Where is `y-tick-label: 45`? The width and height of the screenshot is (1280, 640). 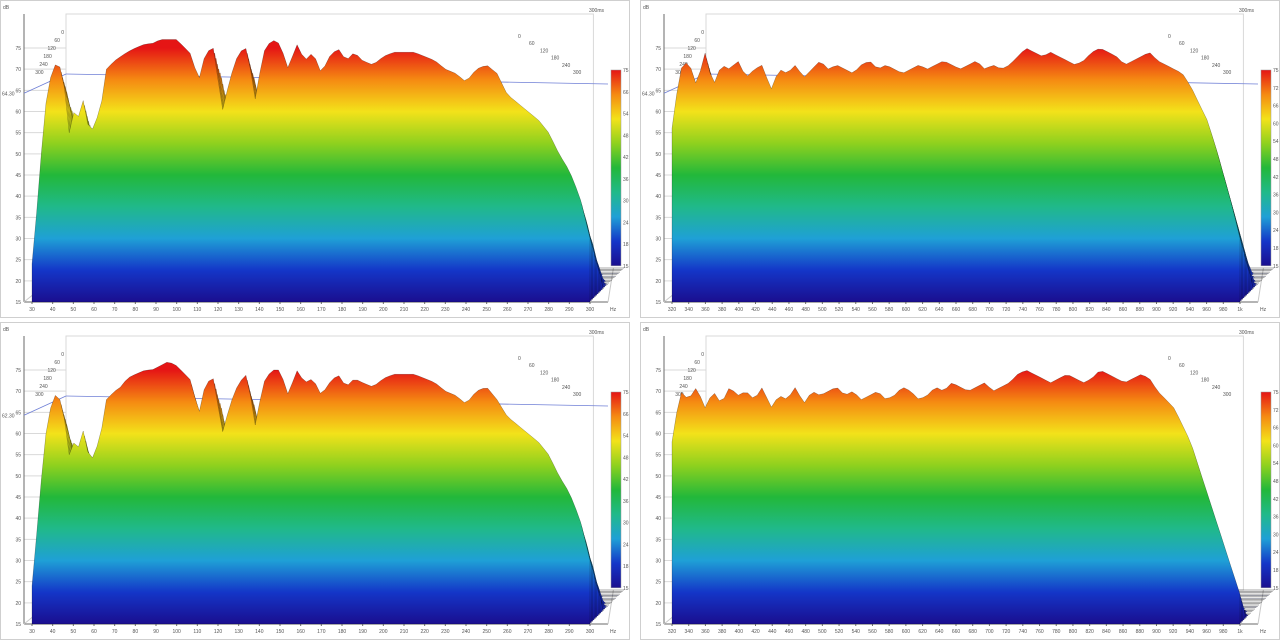 y-tick-label: 45 is located at coordinates (18, 498).